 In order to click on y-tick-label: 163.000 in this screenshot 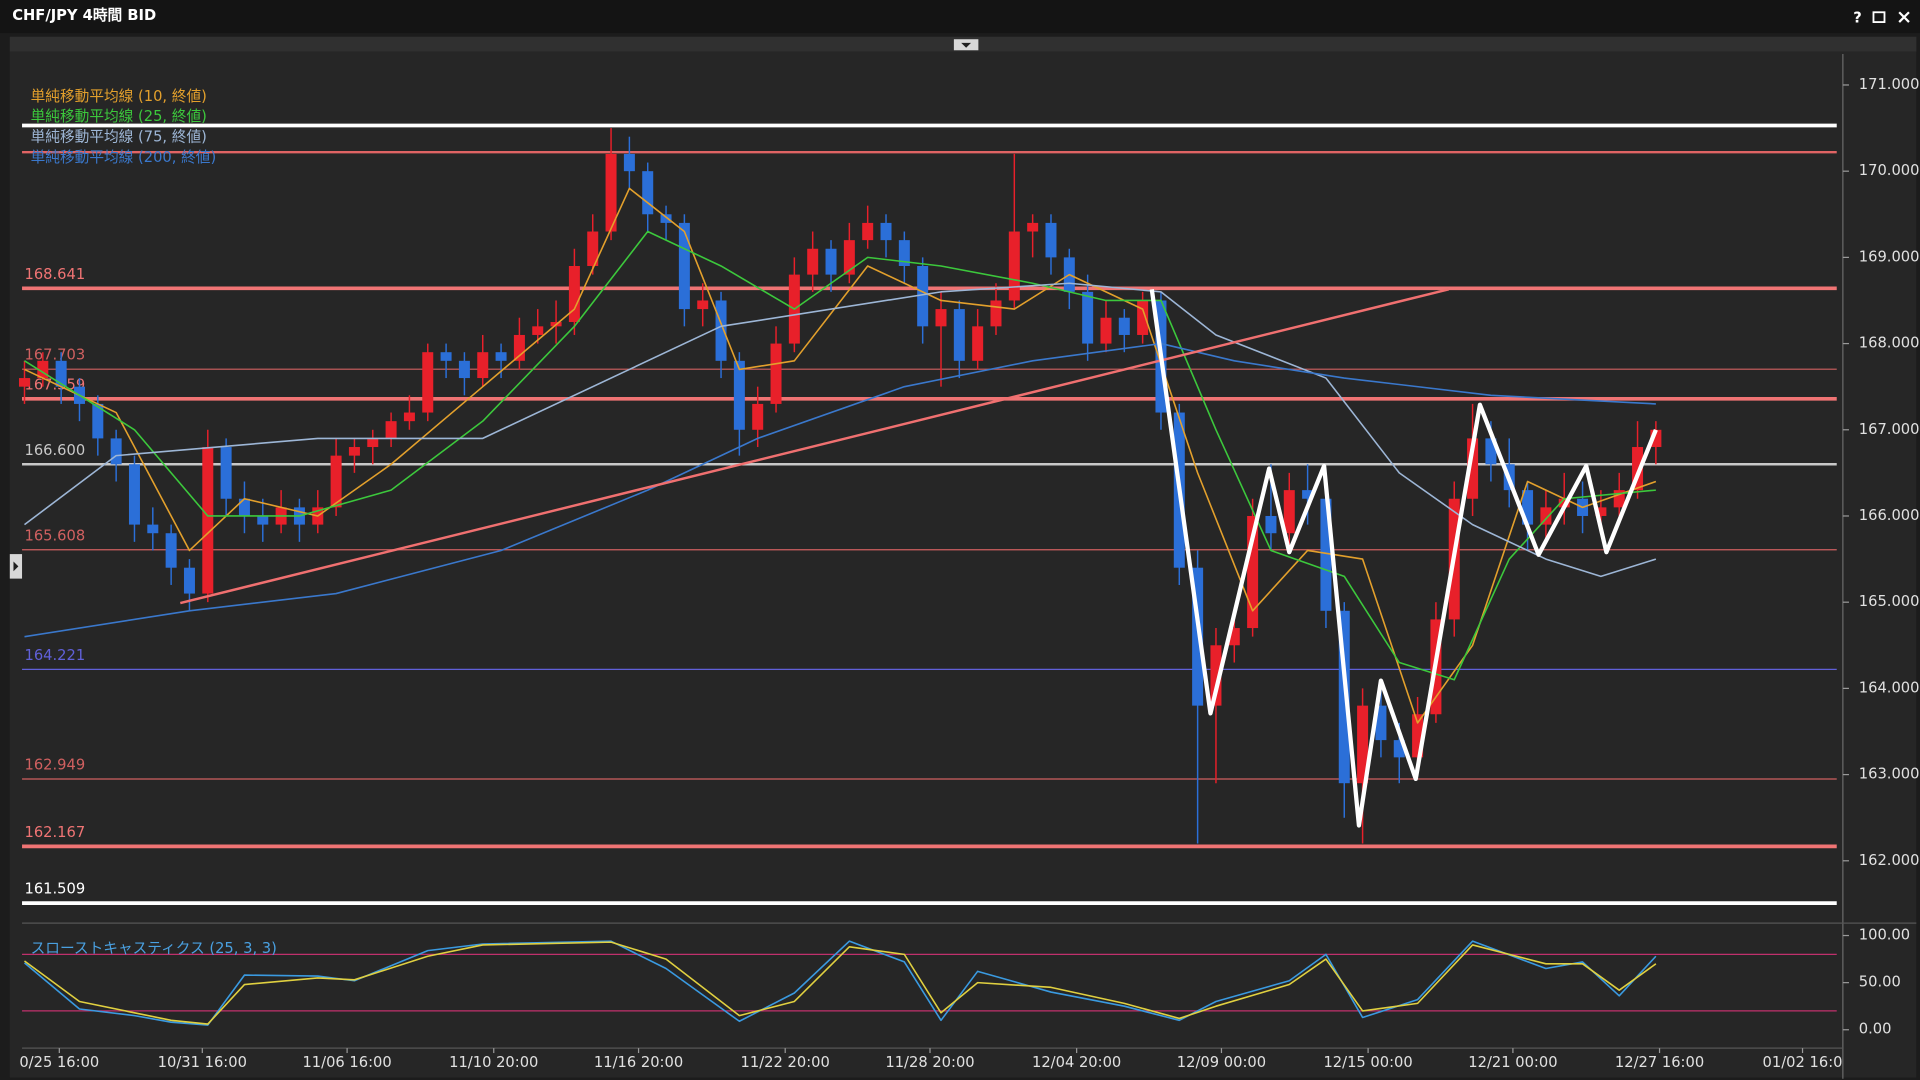, I will do `click(1889, 774)`.